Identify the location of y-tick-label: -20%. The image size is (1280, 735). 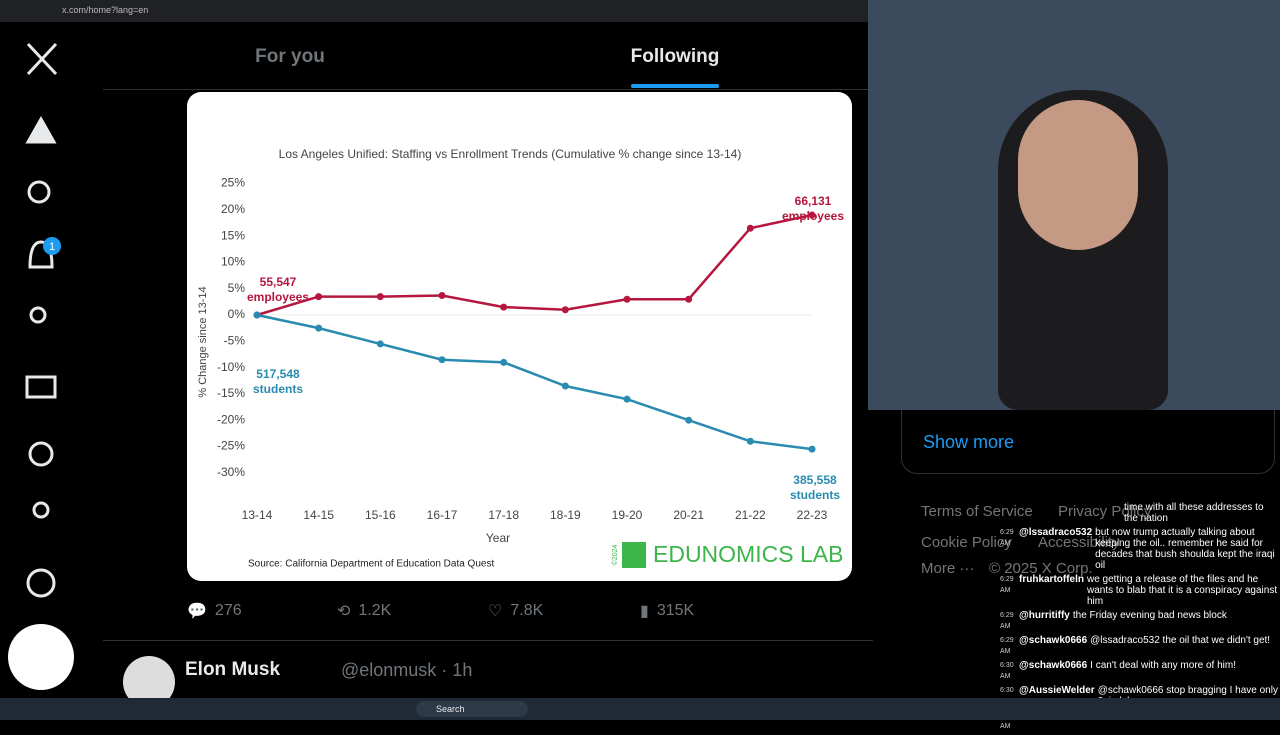
(231, 419).